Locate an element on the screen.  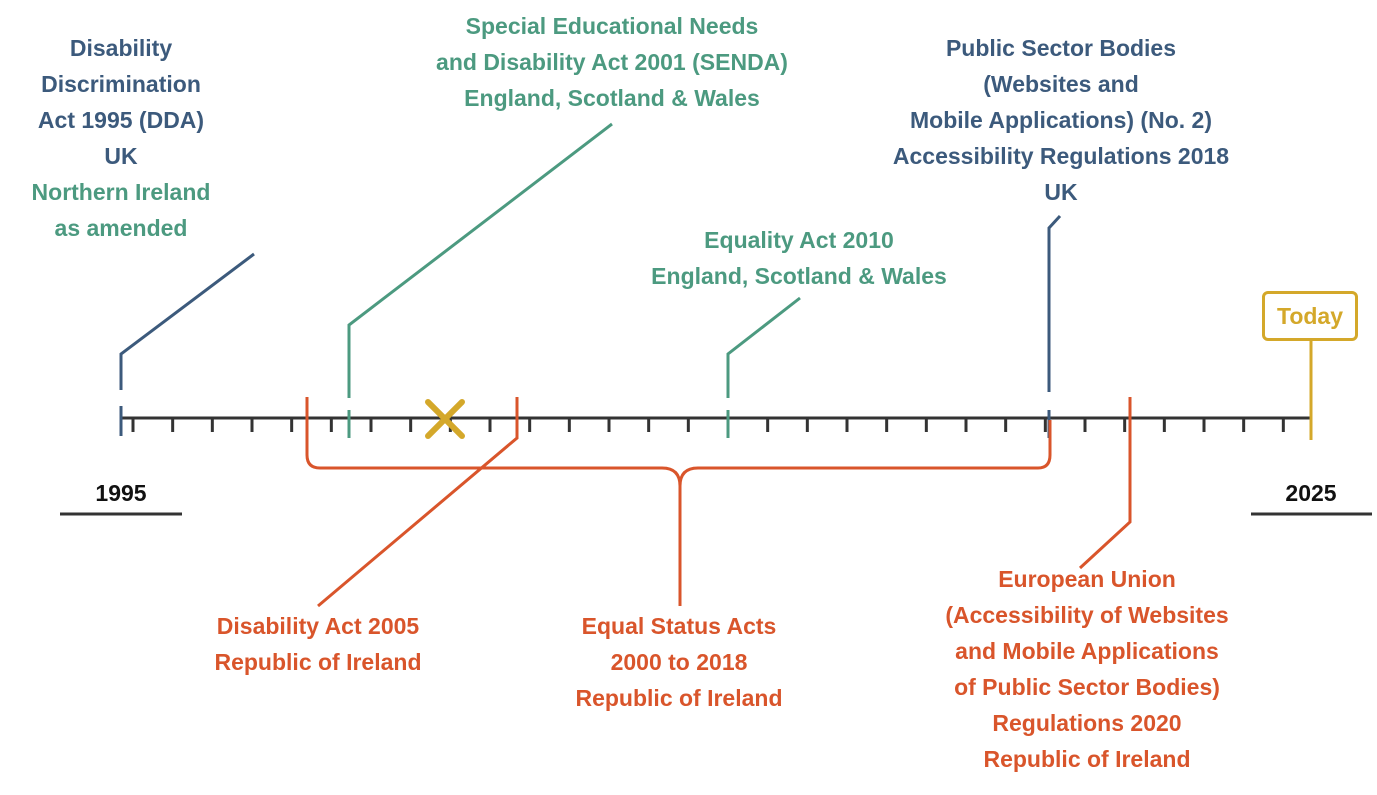
dda-note-line: as amended is located at coordinates (121, 228).